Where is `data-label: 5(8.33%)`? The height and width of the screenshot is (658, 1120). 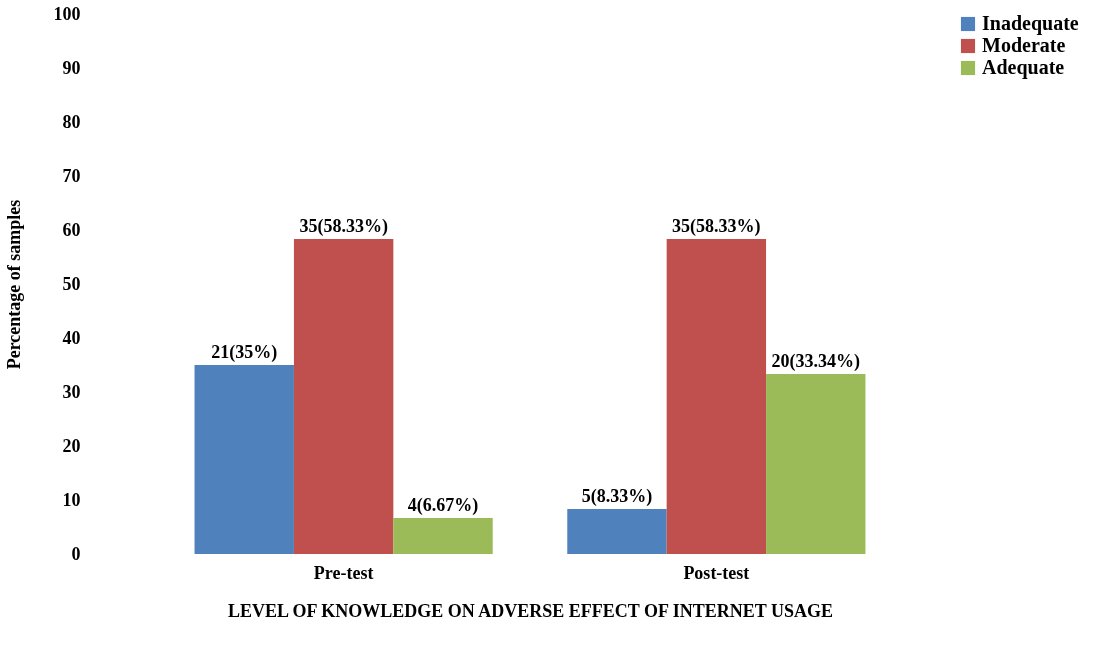
data-label: 5(8.33%) is located at coordinates (617, 497).